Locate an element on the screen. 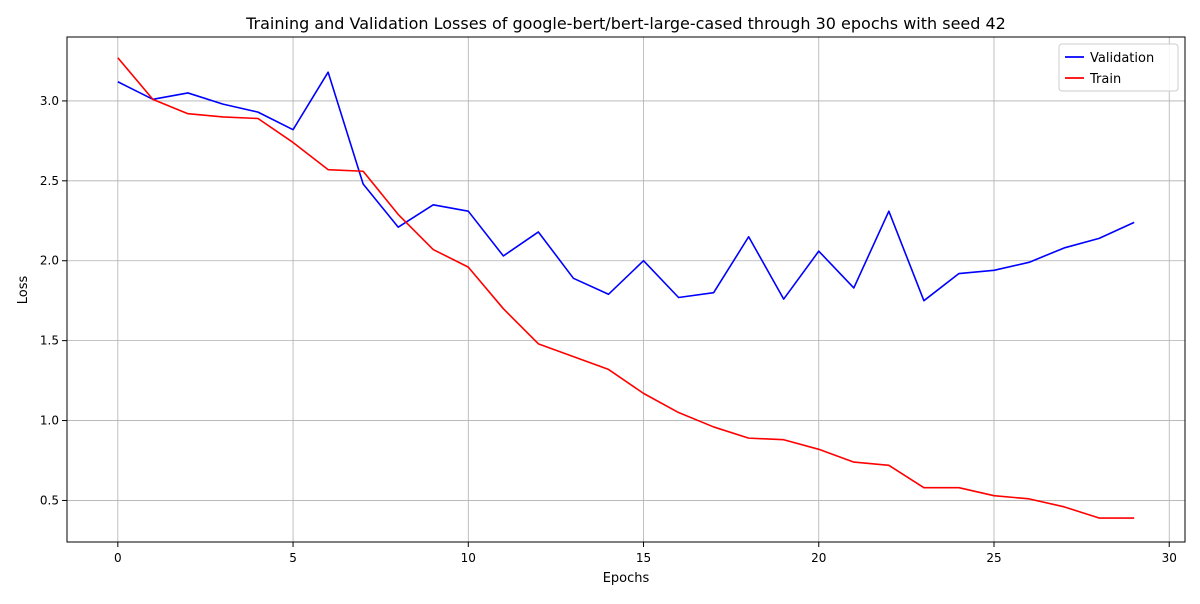 Image resolution: width=1200 pixels, height=604 pixels. legend: Validation Train is located at coordinates (1118, 67).